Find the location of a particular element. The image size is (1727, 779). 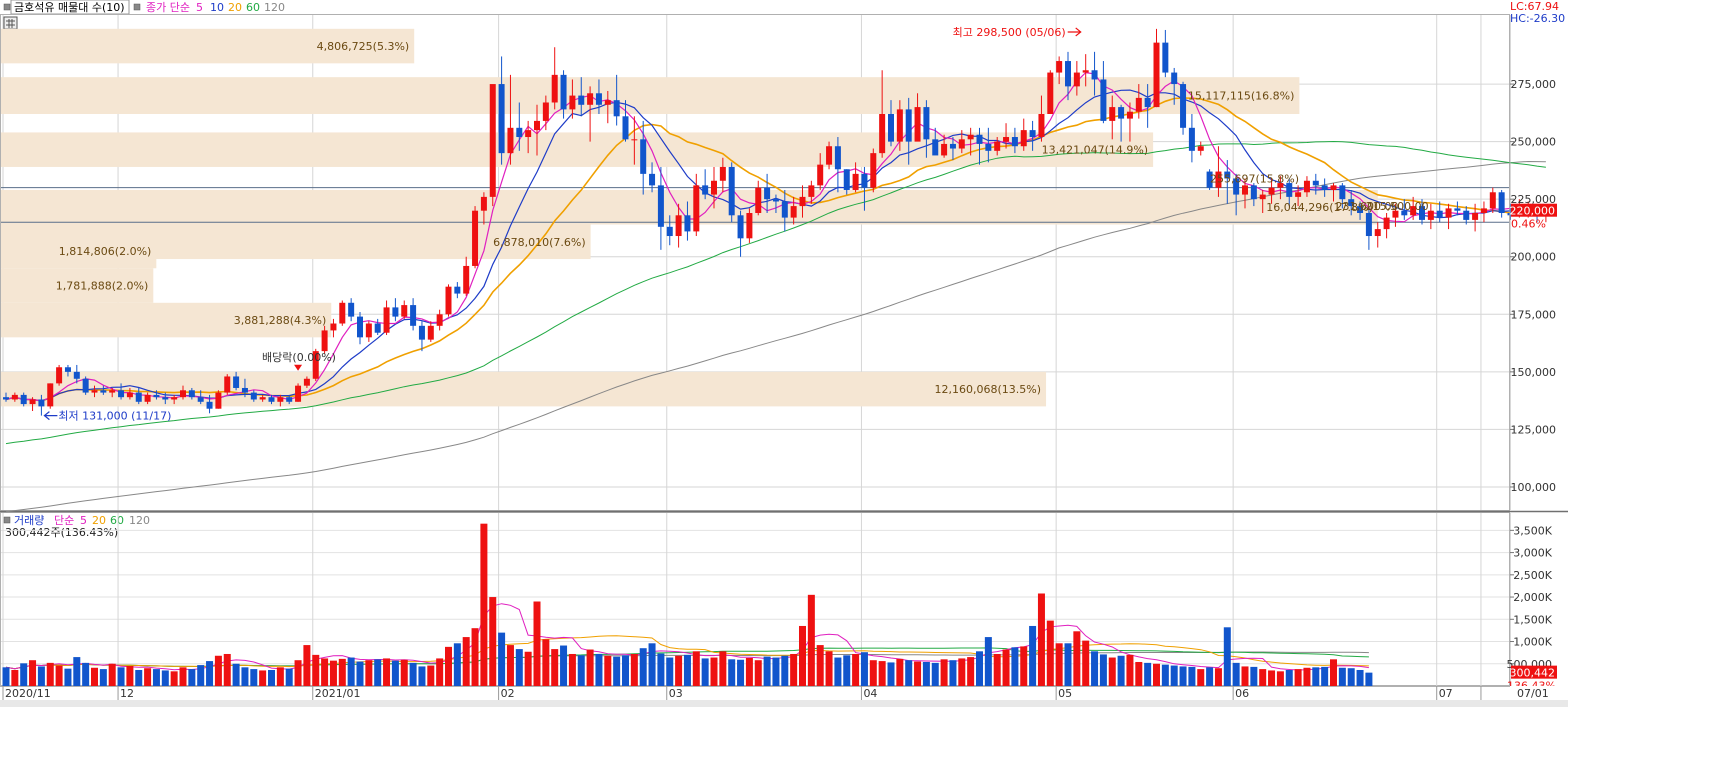

legend-square-price is located at coordinates (7, 7).